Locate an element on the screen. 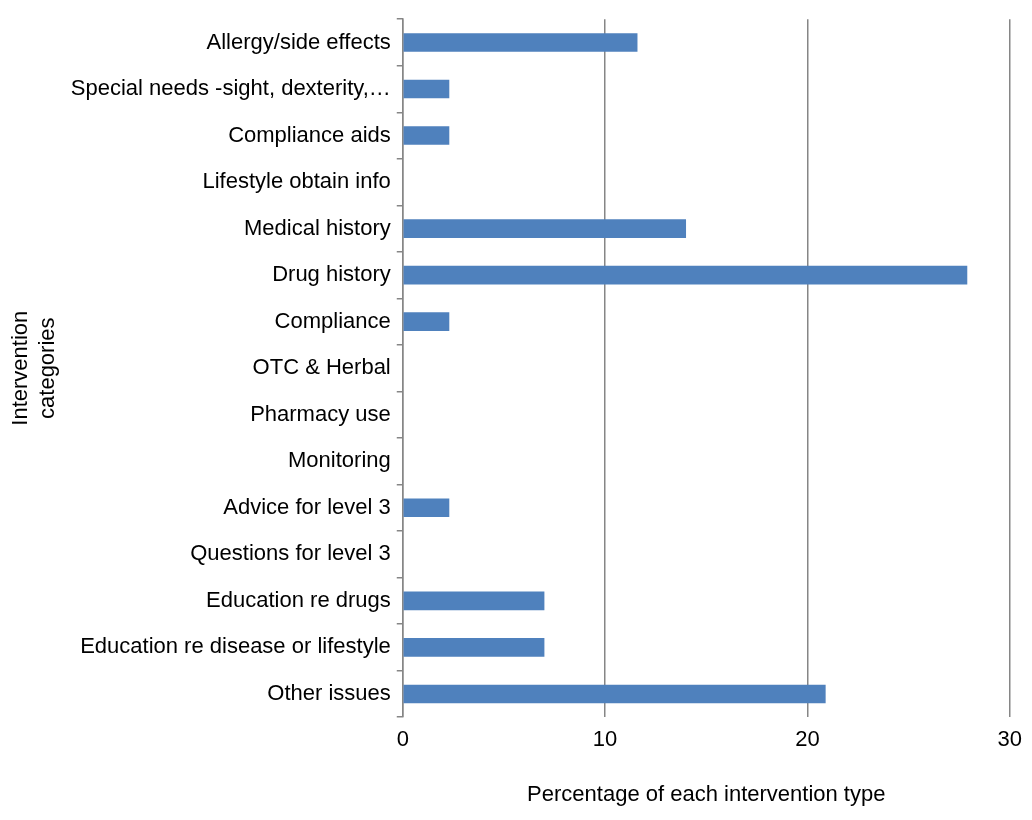 This screenshot has width=1032, height=820. x-axis-title: Percentage of each intervention type is located at coordinates (706, 793).